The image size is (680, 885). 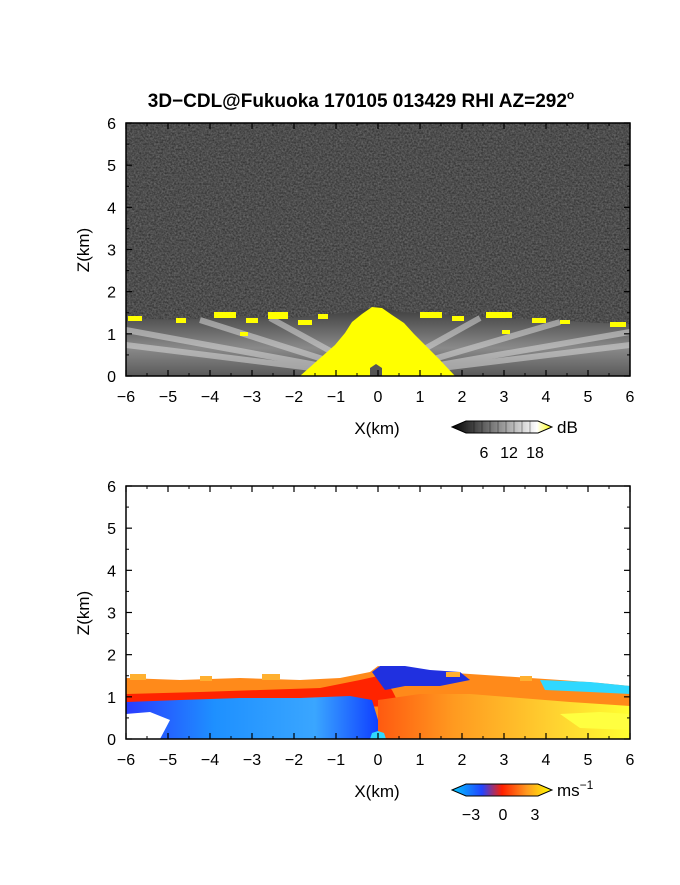 What do you see at coordinates (210, 760) in the screenshot?
I see `velocity-xtick-label: −4` at bounding box center [210, 760].